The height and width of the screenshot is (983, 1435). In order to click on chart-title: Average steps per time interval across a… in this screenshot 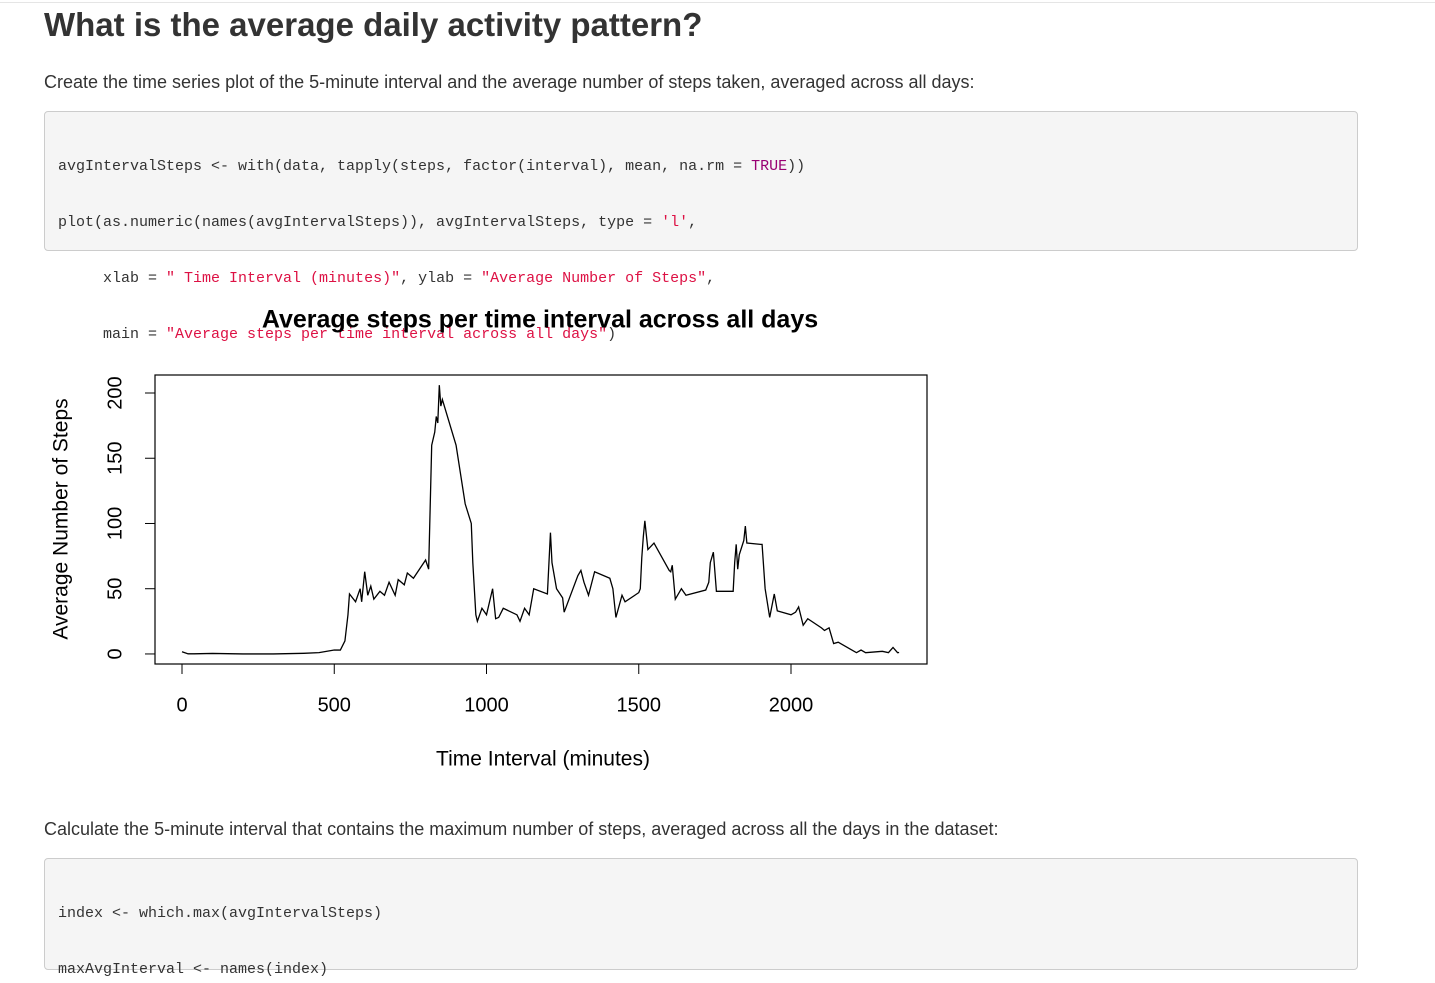, I will do `click(540, 320)`.